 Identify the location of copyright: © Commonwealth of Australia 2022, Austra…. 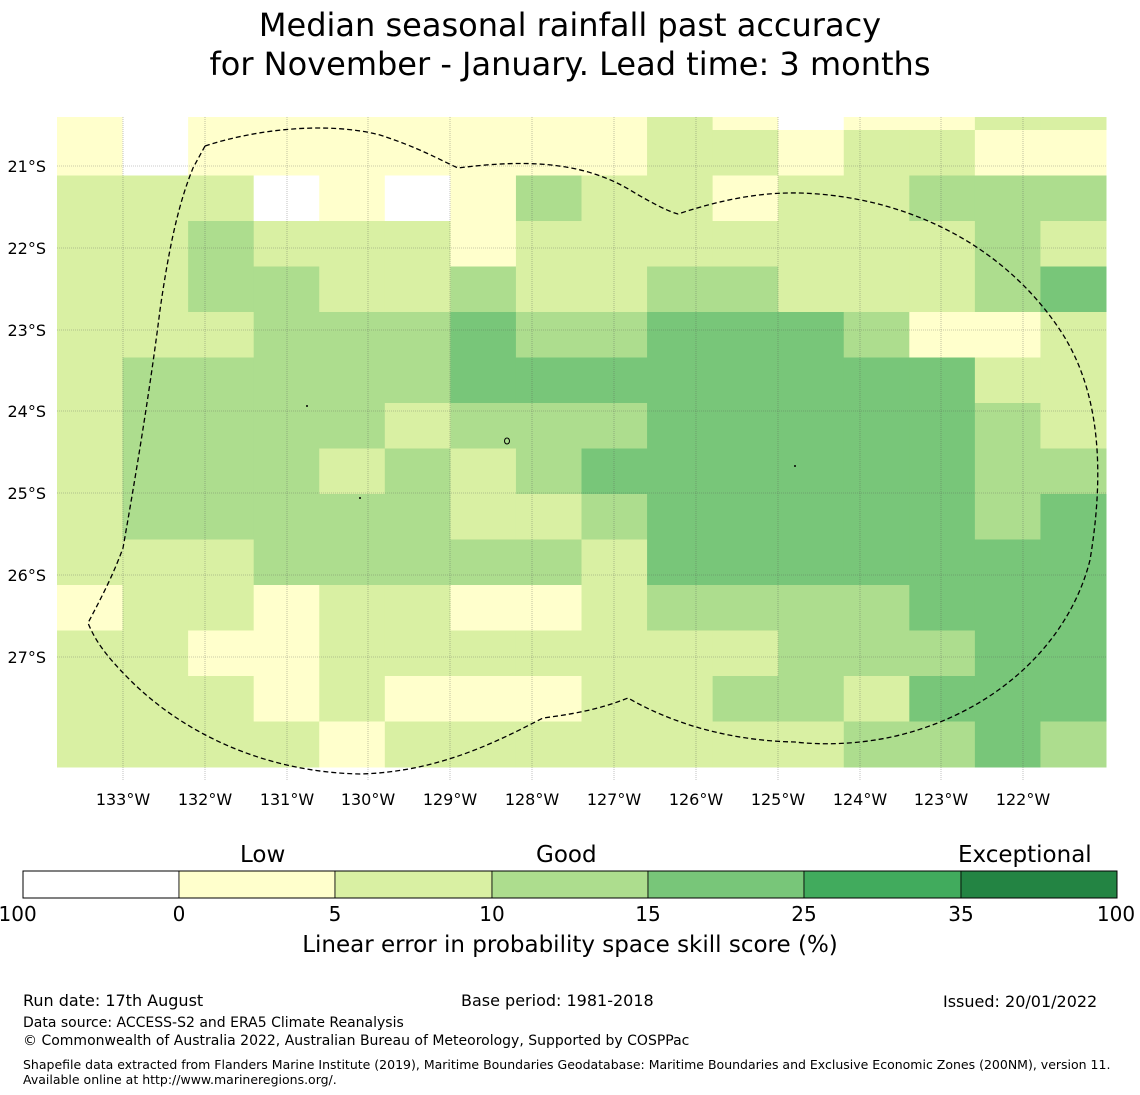
(356, 1041).